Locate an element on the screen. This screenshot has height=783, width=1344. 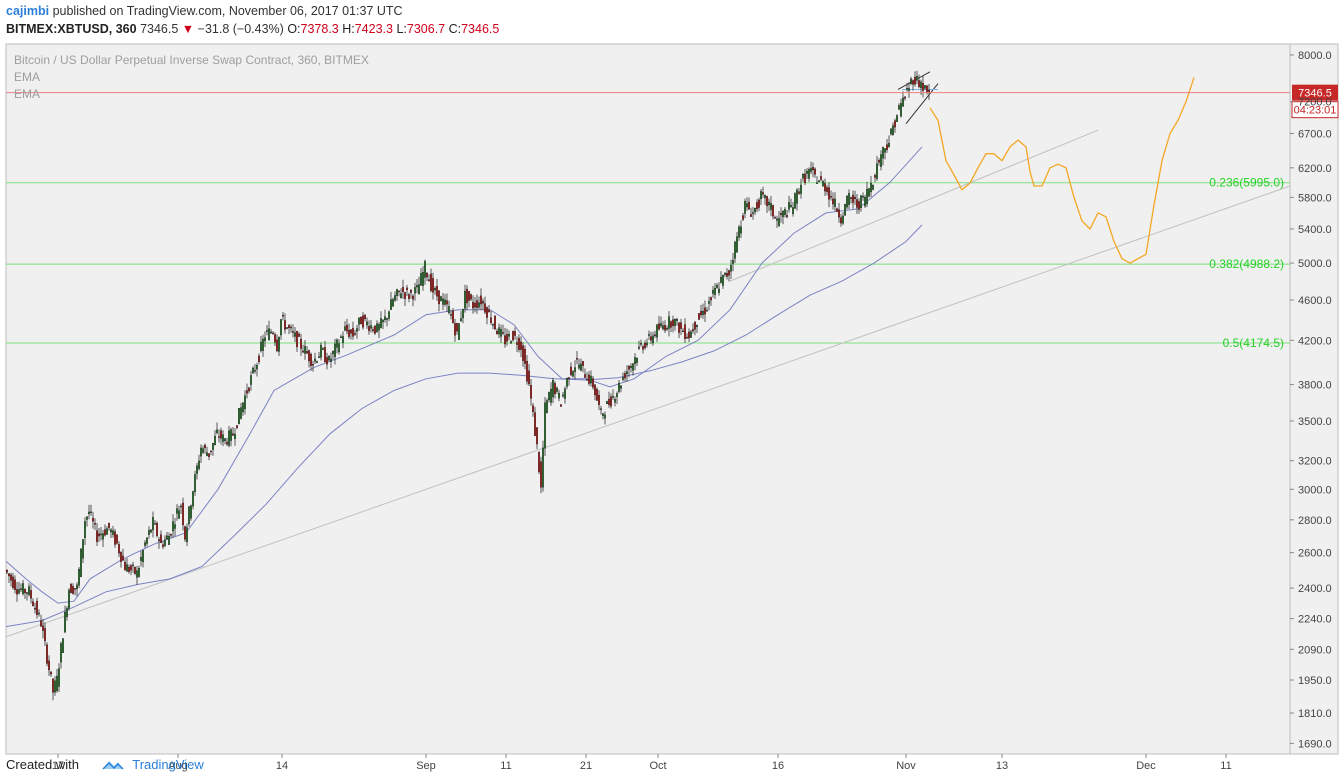
projection-path is located at coordinates (1062, 170).